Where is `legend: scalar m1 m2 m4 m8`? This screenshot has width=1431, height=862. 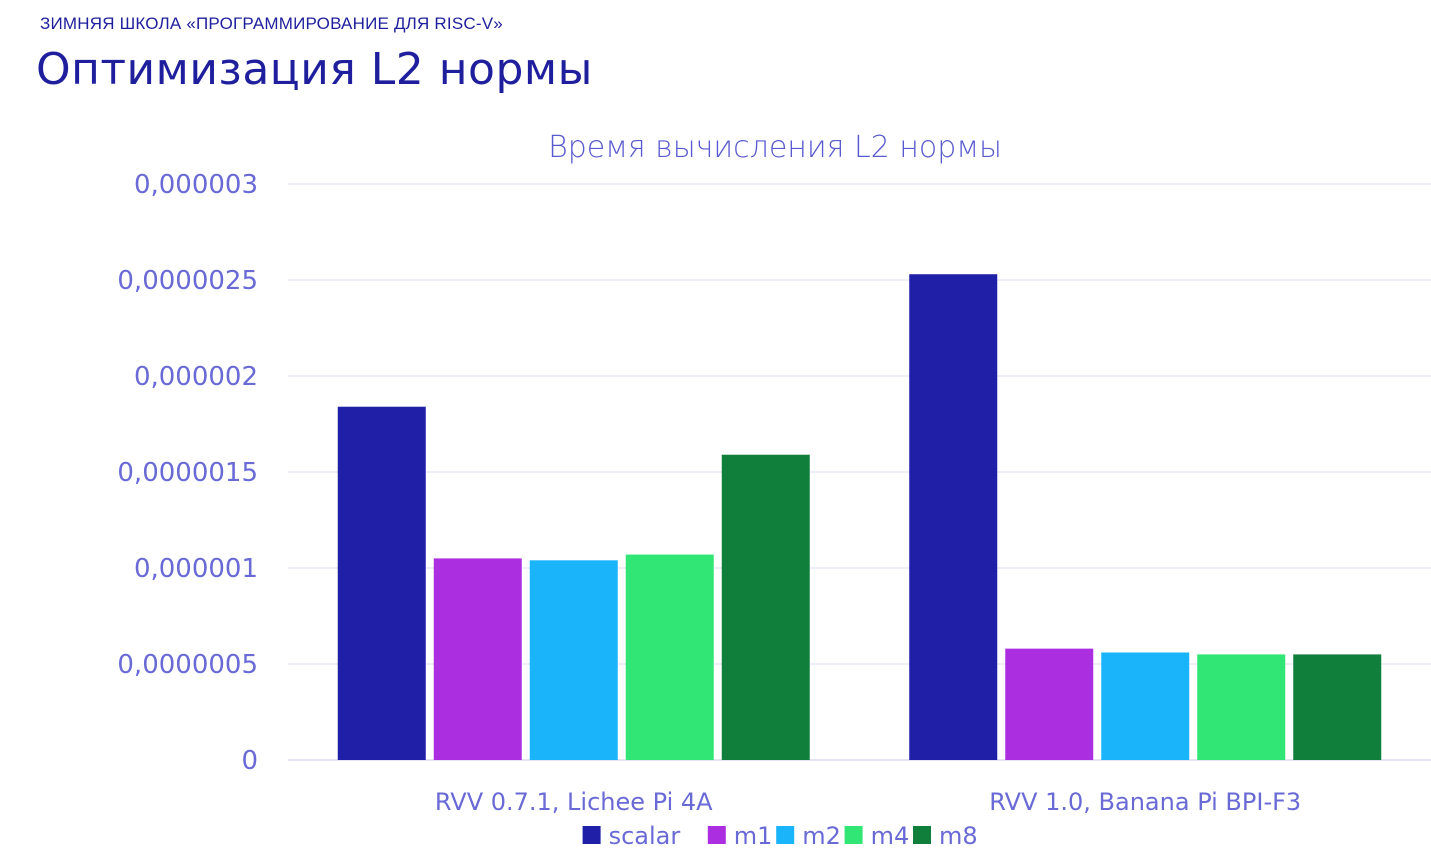 legend: scalar m1 m2 m4 m8 is located at coordinates (780, 836).